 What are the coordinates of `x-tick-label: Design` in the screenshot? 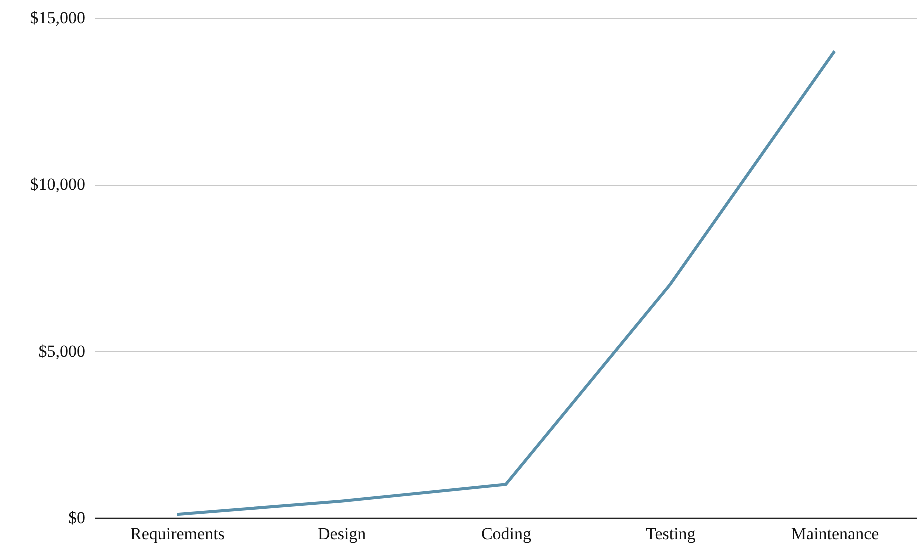 It's located at (342, 534).